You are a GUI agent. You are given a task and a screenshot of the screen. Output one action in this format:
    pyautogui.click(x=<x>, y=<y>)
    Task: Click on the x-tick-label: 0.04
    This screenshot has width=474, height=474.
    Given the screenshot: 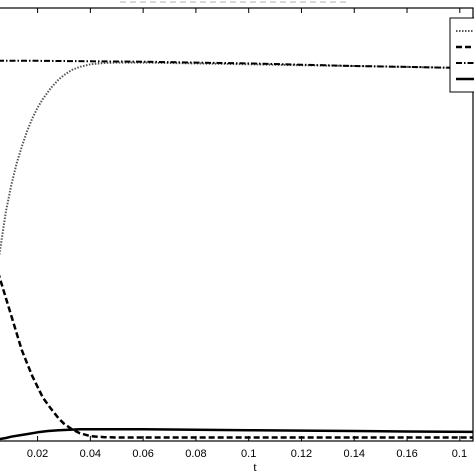 What is the action you would take?
    pyautogui.click(x=90, y=454)
    